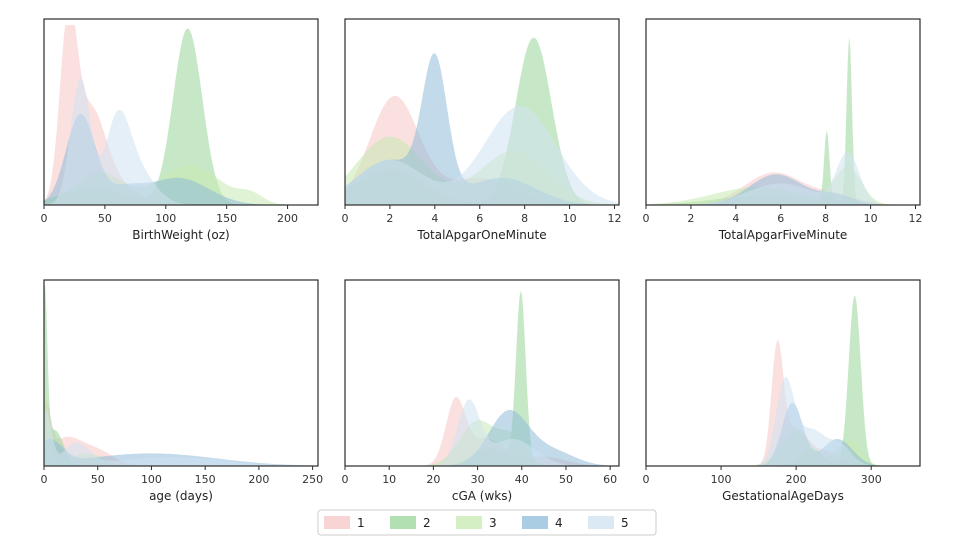 This screenshot has height=540, width=960. Describe the element at coordinates (625, 523) in the screenshot. I see `legend-label: 5` at that location.